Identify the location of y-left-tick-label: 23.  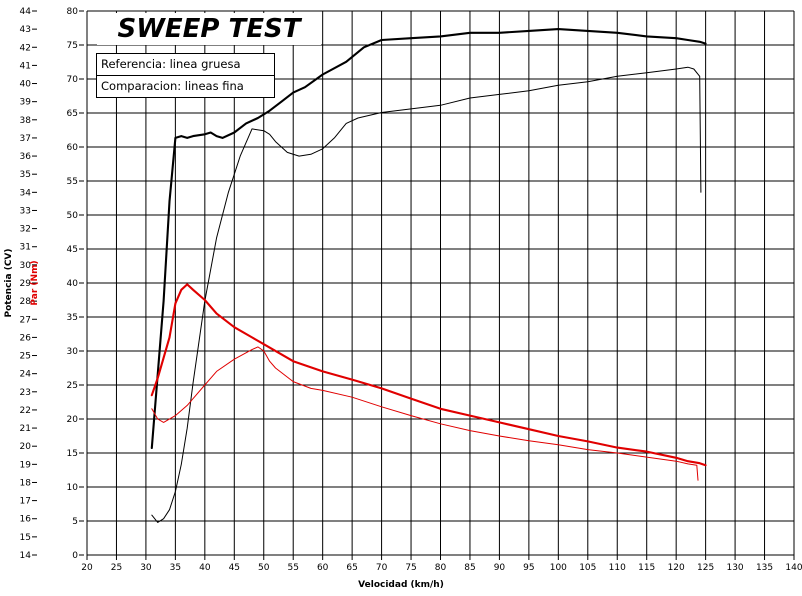
(25, 393).